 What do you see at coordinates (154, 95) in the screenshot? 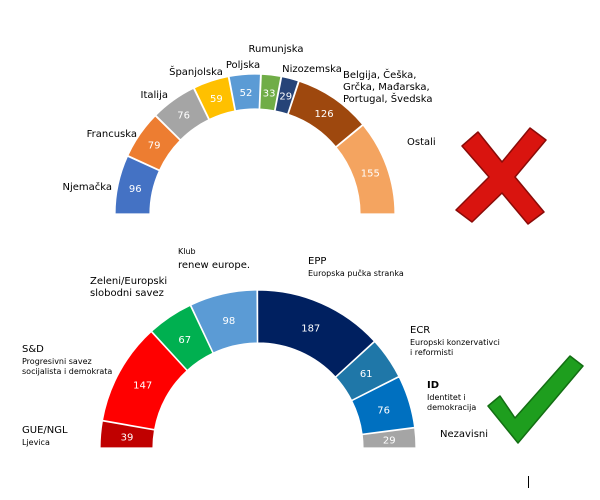
I see `country-label-italija: Italija` at bounding box center [154, 95].